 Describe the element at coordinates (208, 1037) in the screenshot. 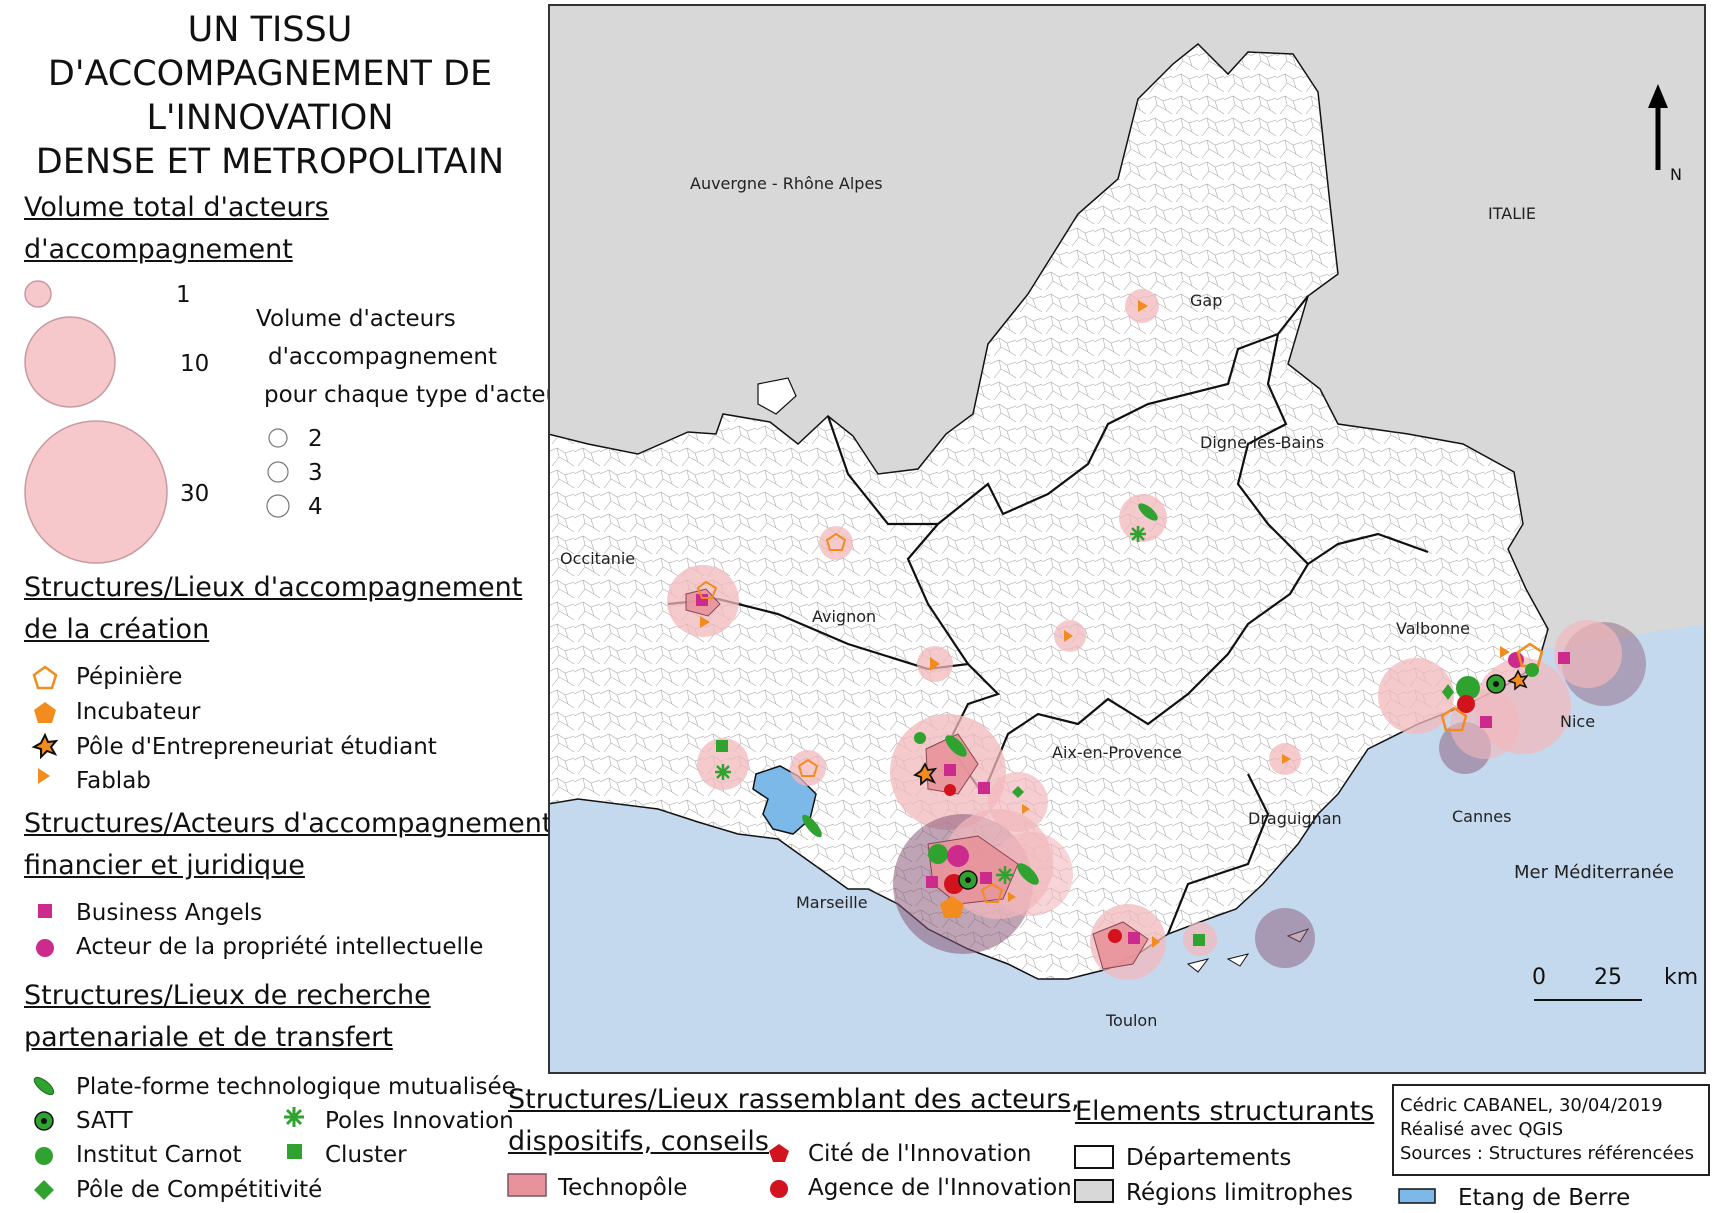

I see `legend-recherche-heading-2: partenariale et de transfert` at that location.